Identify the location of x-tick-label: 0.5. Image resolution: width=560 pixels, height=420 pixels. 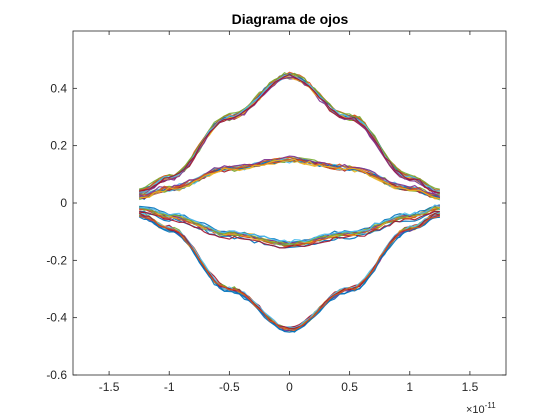
(349, 387).